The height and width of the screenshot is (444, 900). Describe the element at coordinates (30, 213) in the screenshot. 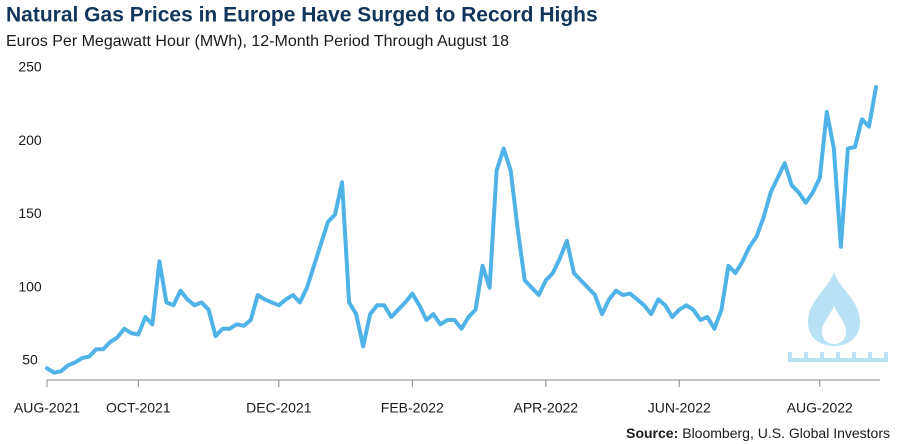

I see `y-tick-label: 150` at that location.